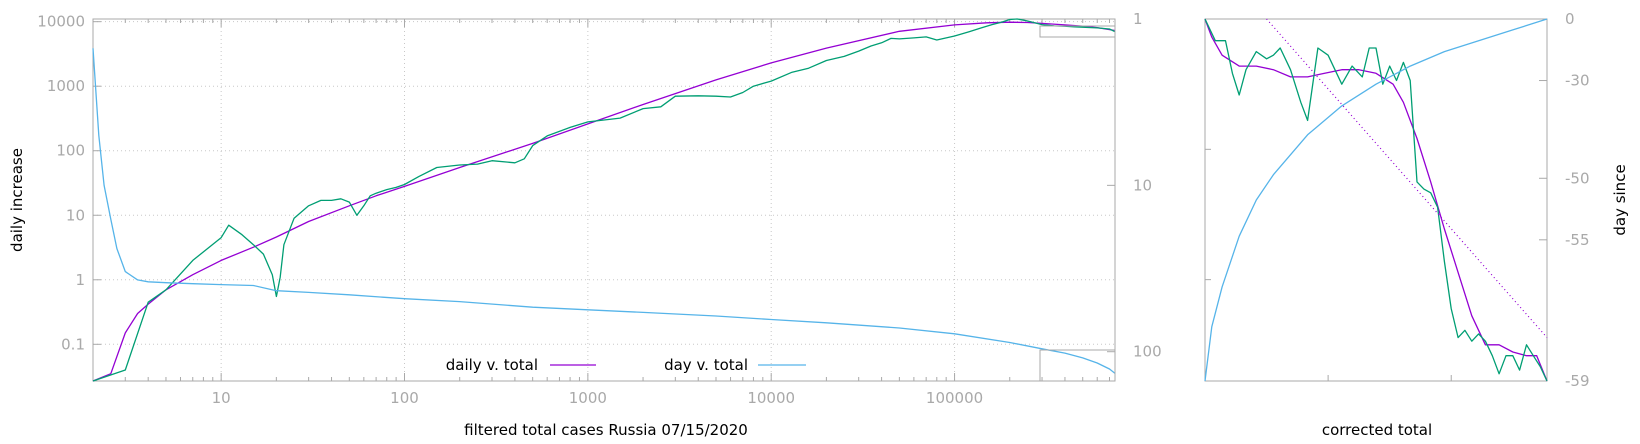 The height and width of the screenshot is (444, 1640). I want to click on left-y-tick-label: 10000, so click(61, 22).